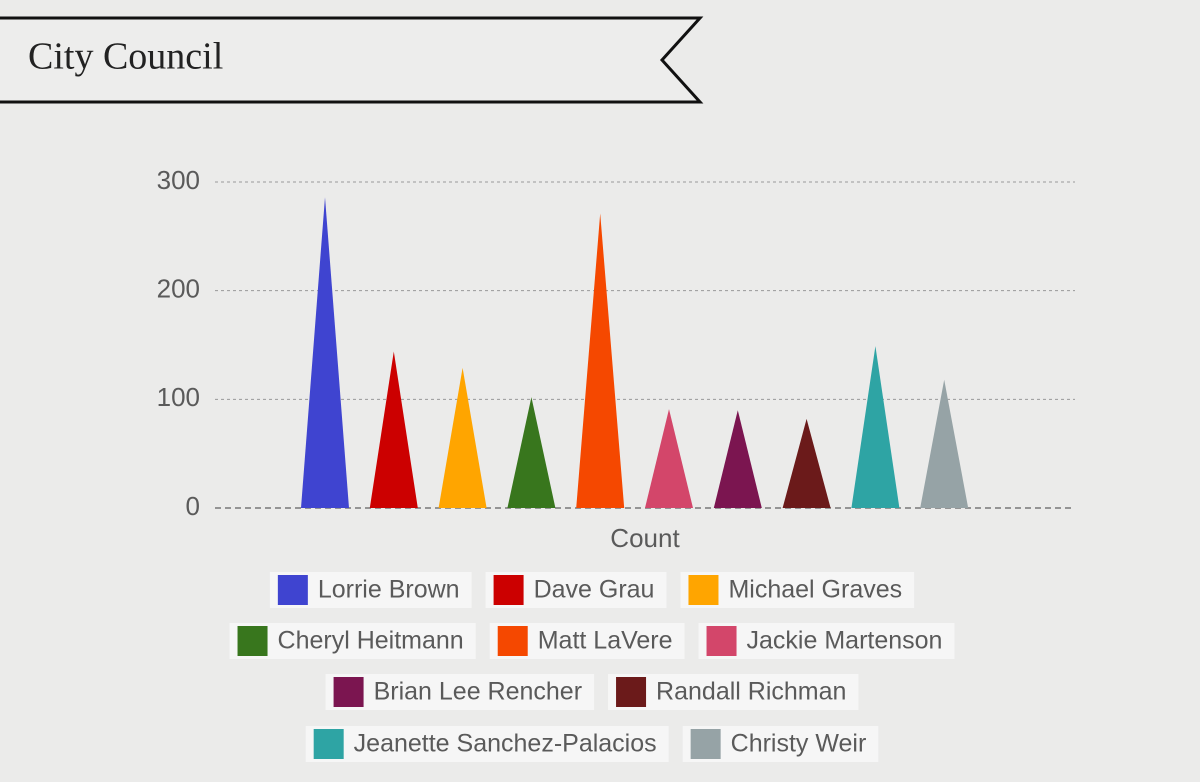  Describe the element at coordinates (178, 180) in the screenshot. I see `y-tick-label: 300` at that location.